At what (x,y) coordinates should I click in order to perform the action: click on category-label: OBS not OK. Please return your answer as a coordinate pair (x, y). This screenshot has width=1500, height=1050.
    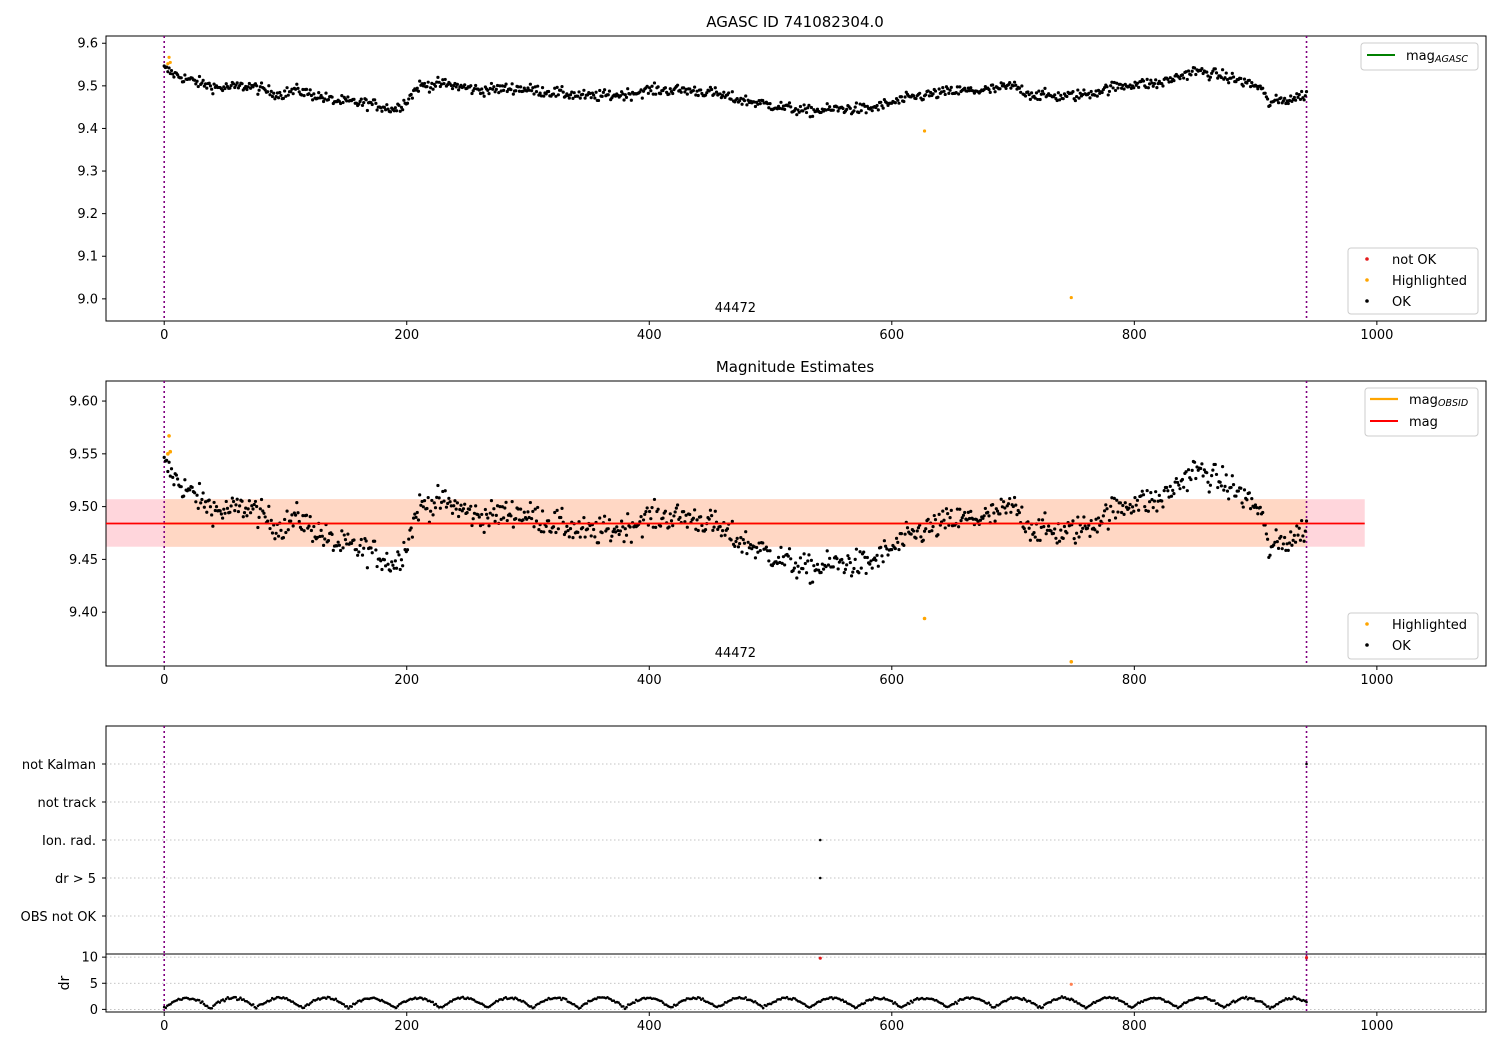
    Looking at the image, I should click on (59, 917).